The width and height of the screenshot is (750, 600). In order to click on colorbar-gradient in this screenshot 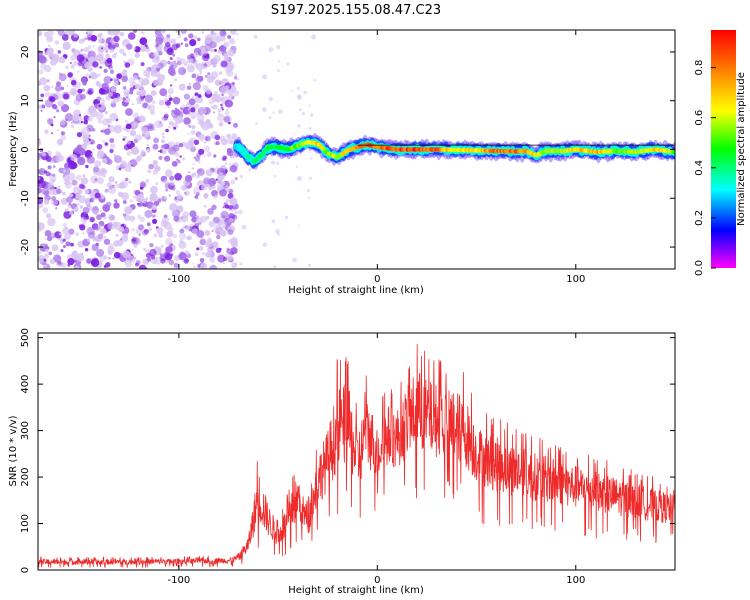, I will do `click(723, 149)`.